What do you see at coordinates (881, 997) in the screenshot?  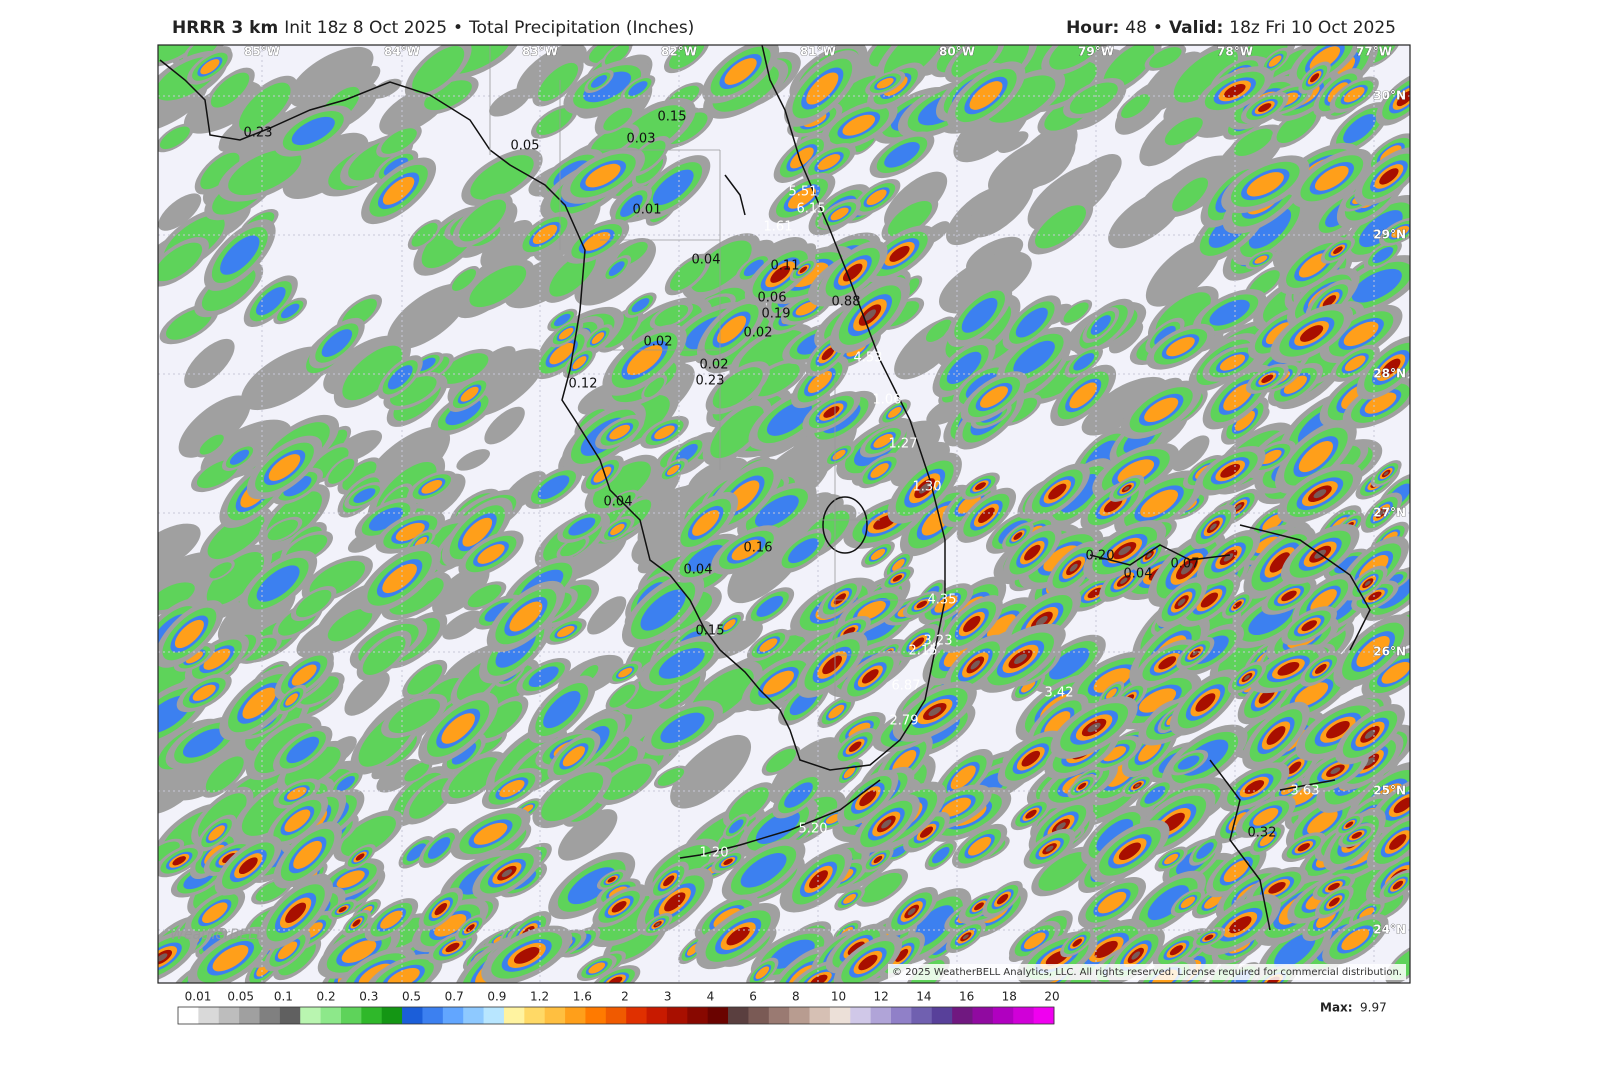 I see `legend-level: 12` at bounding box center [881, 997].